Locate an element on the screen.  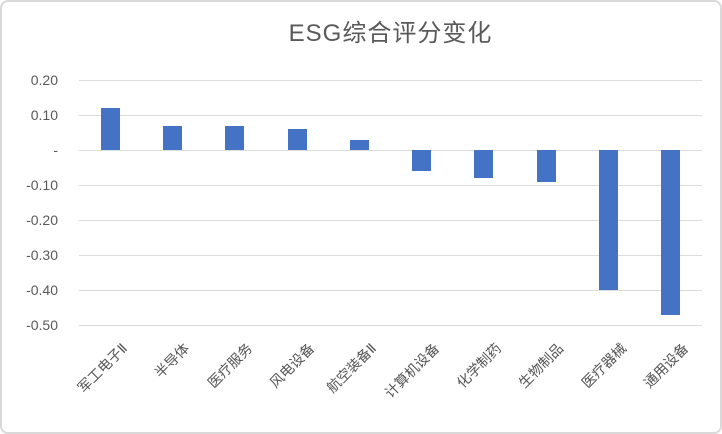
y-axis-tick-label: 0.20 is located at coordinates (44, 80).